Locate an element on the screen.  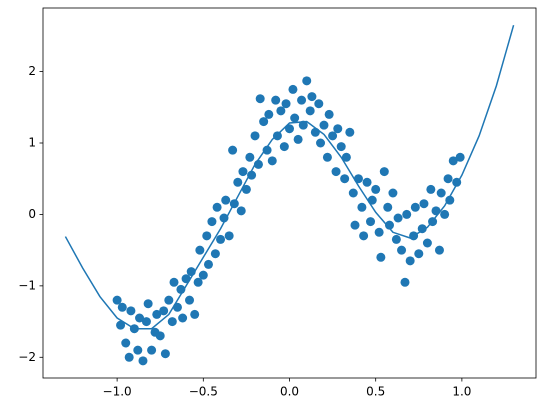
x-tick-label: −0.5 is located at coordinates (203, 392).